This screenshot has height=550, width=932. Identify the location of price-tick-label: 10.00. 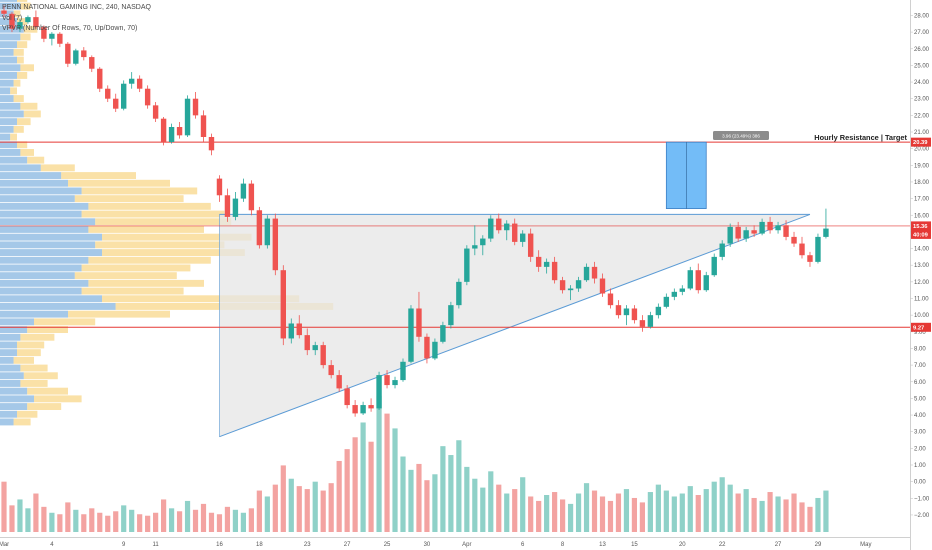
(922, 316).